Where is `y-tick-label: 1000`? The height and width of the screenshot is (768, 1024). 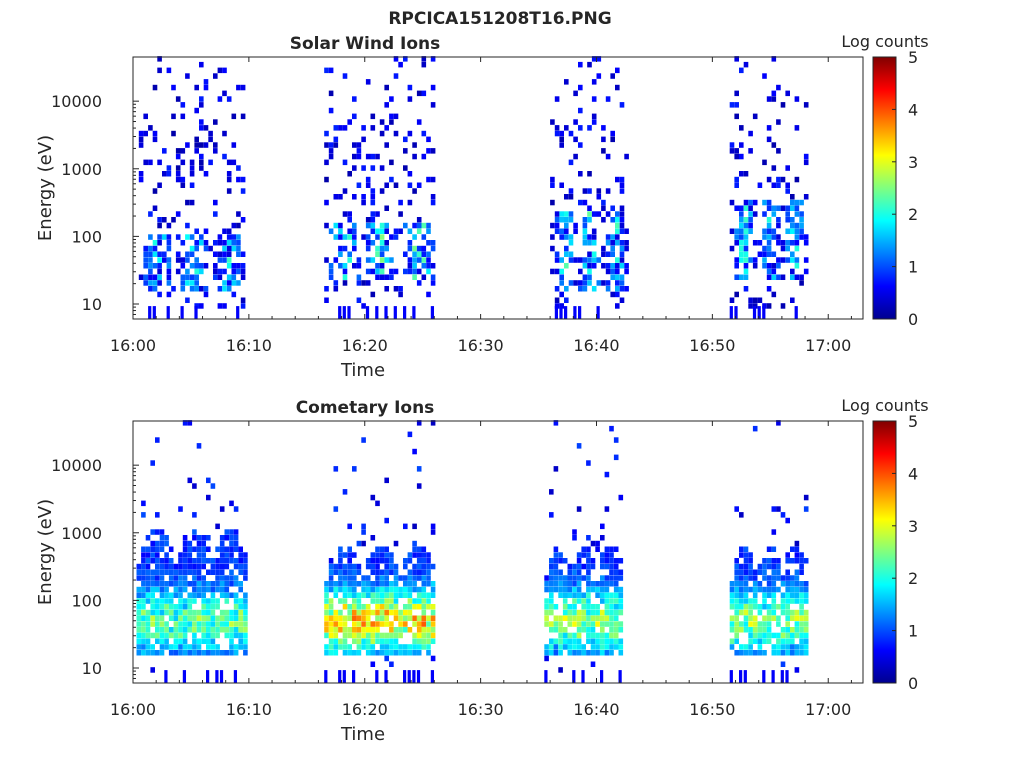 y-tick-label: 1000 is located at coordinates (81, 533).